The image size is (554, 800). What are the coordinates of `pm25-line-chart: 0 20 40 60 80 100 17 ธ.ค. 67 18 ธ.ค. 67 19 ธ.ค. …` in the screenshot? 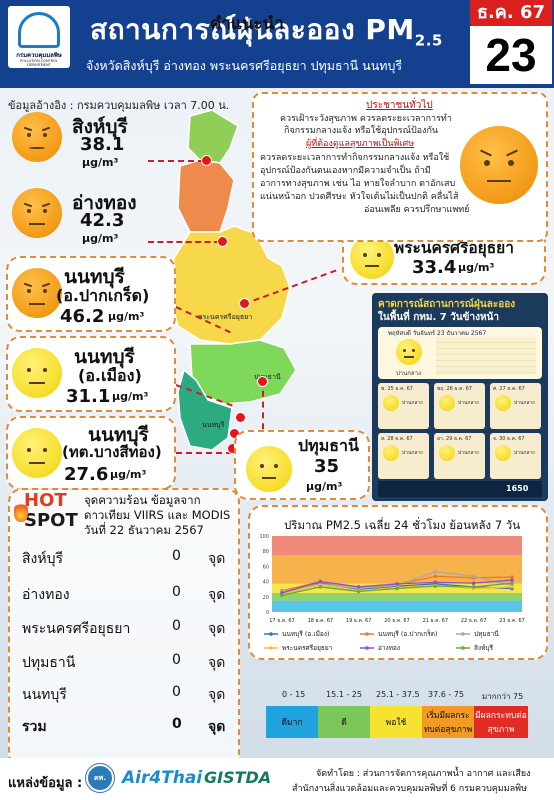 It's located at (391, 593).